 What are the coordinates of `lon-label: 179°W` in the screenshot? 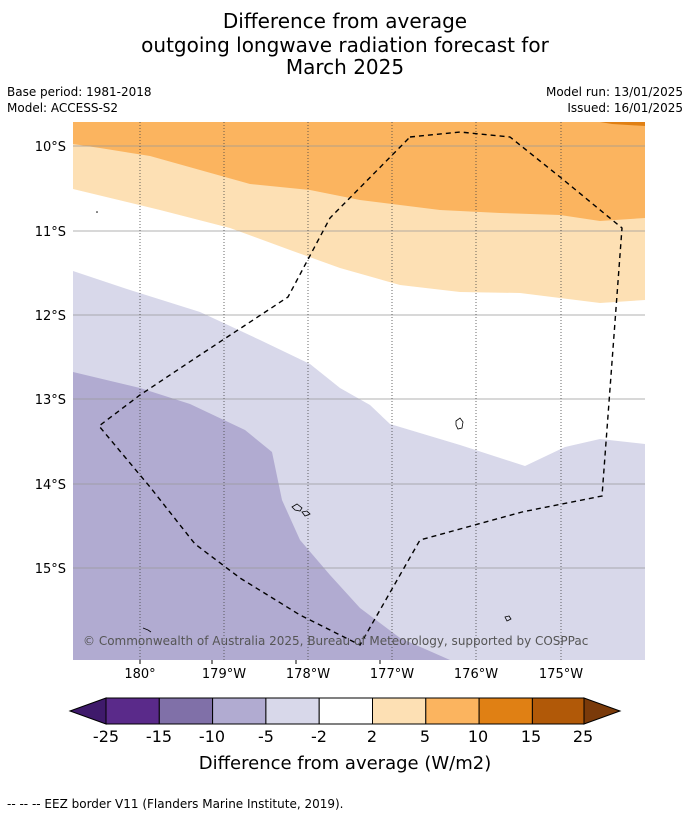 It's located at (224, 674).